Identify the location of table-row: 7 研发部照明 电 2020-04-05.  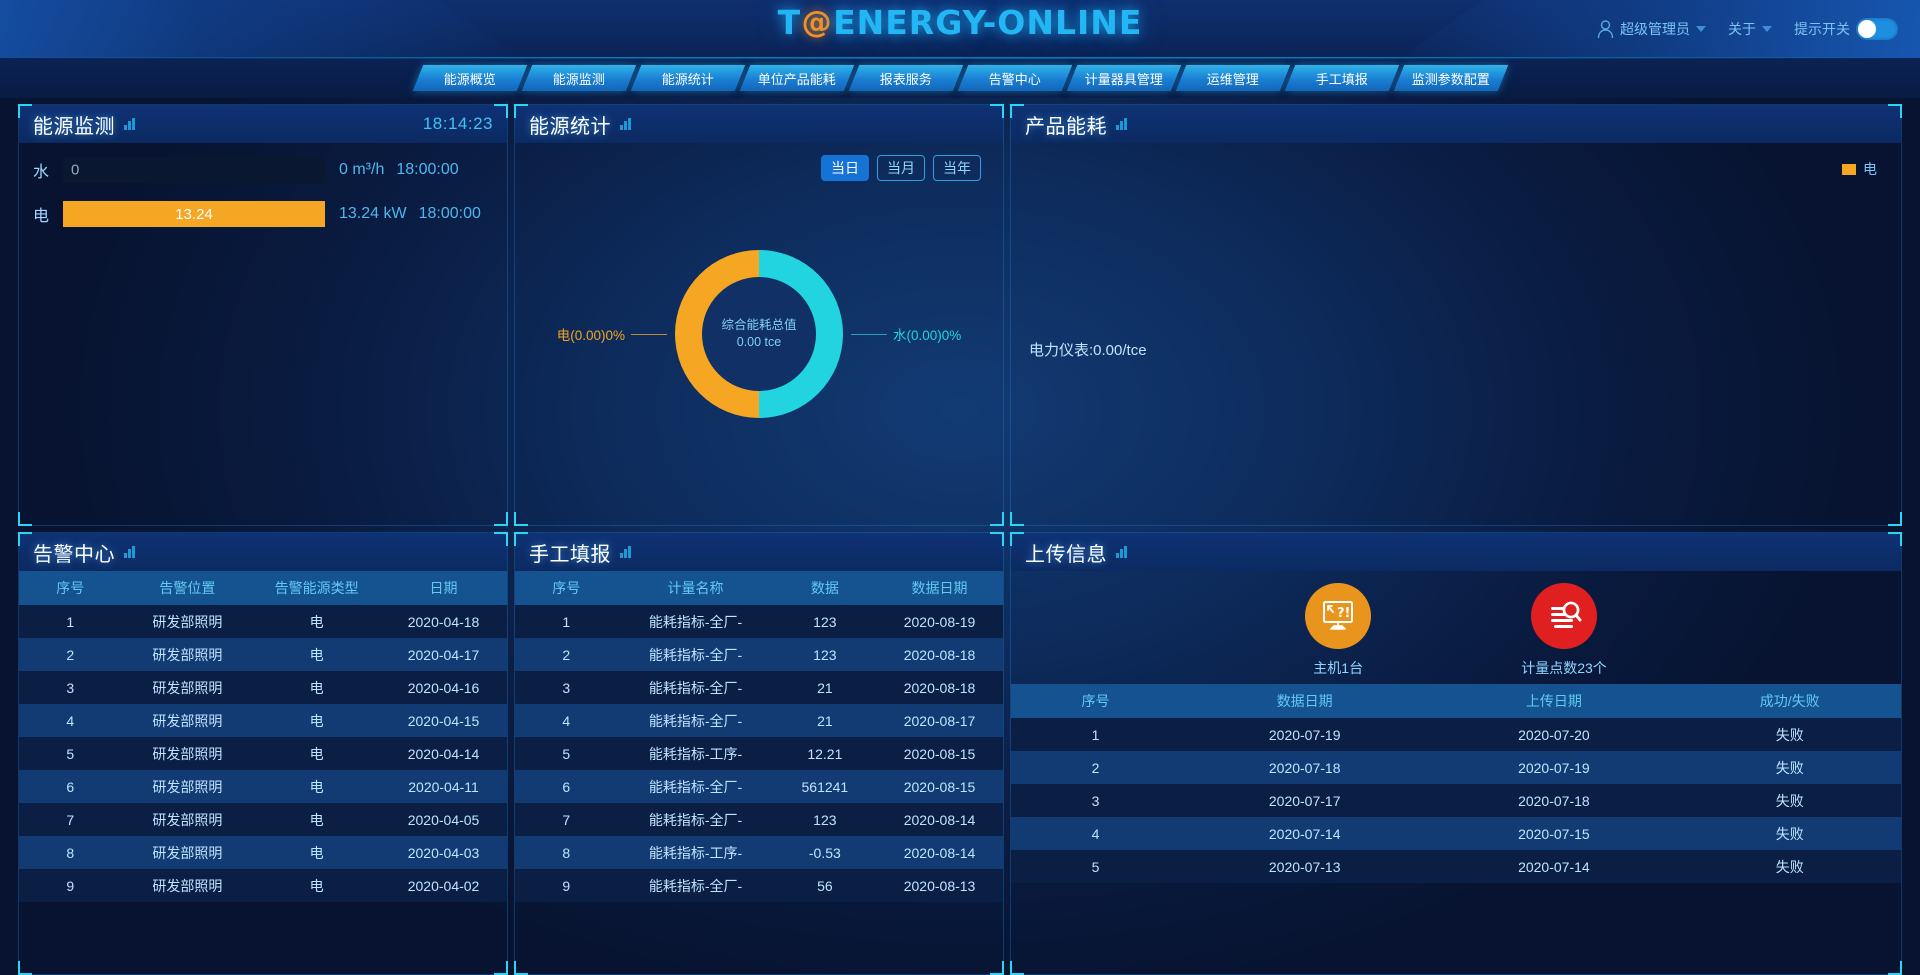
(263, 819).